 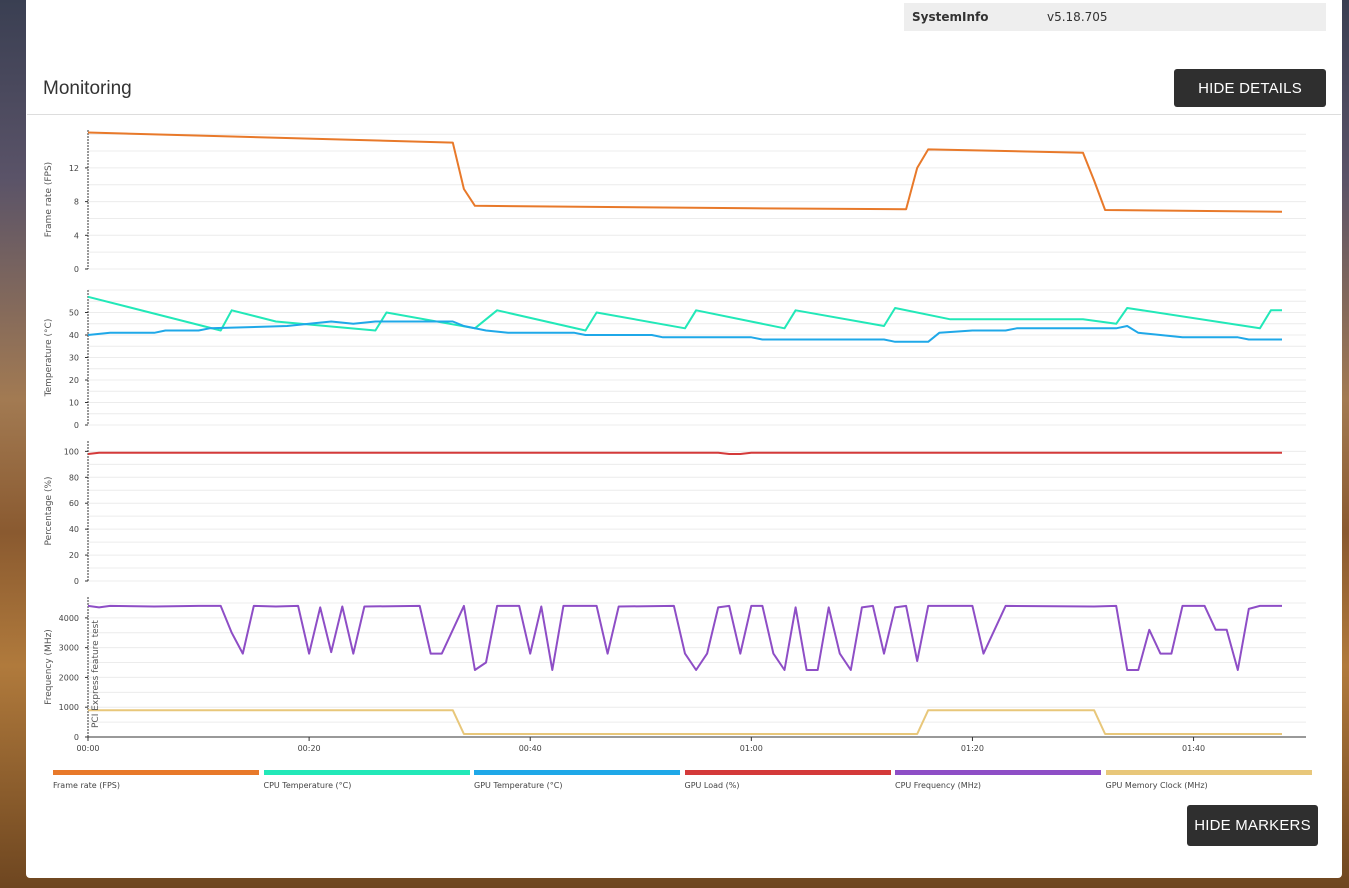 What do you see at coordinates (950, 17) in the screenshot?
I see `system-info-key: SystemInfo` at bounding box center [950, 17].